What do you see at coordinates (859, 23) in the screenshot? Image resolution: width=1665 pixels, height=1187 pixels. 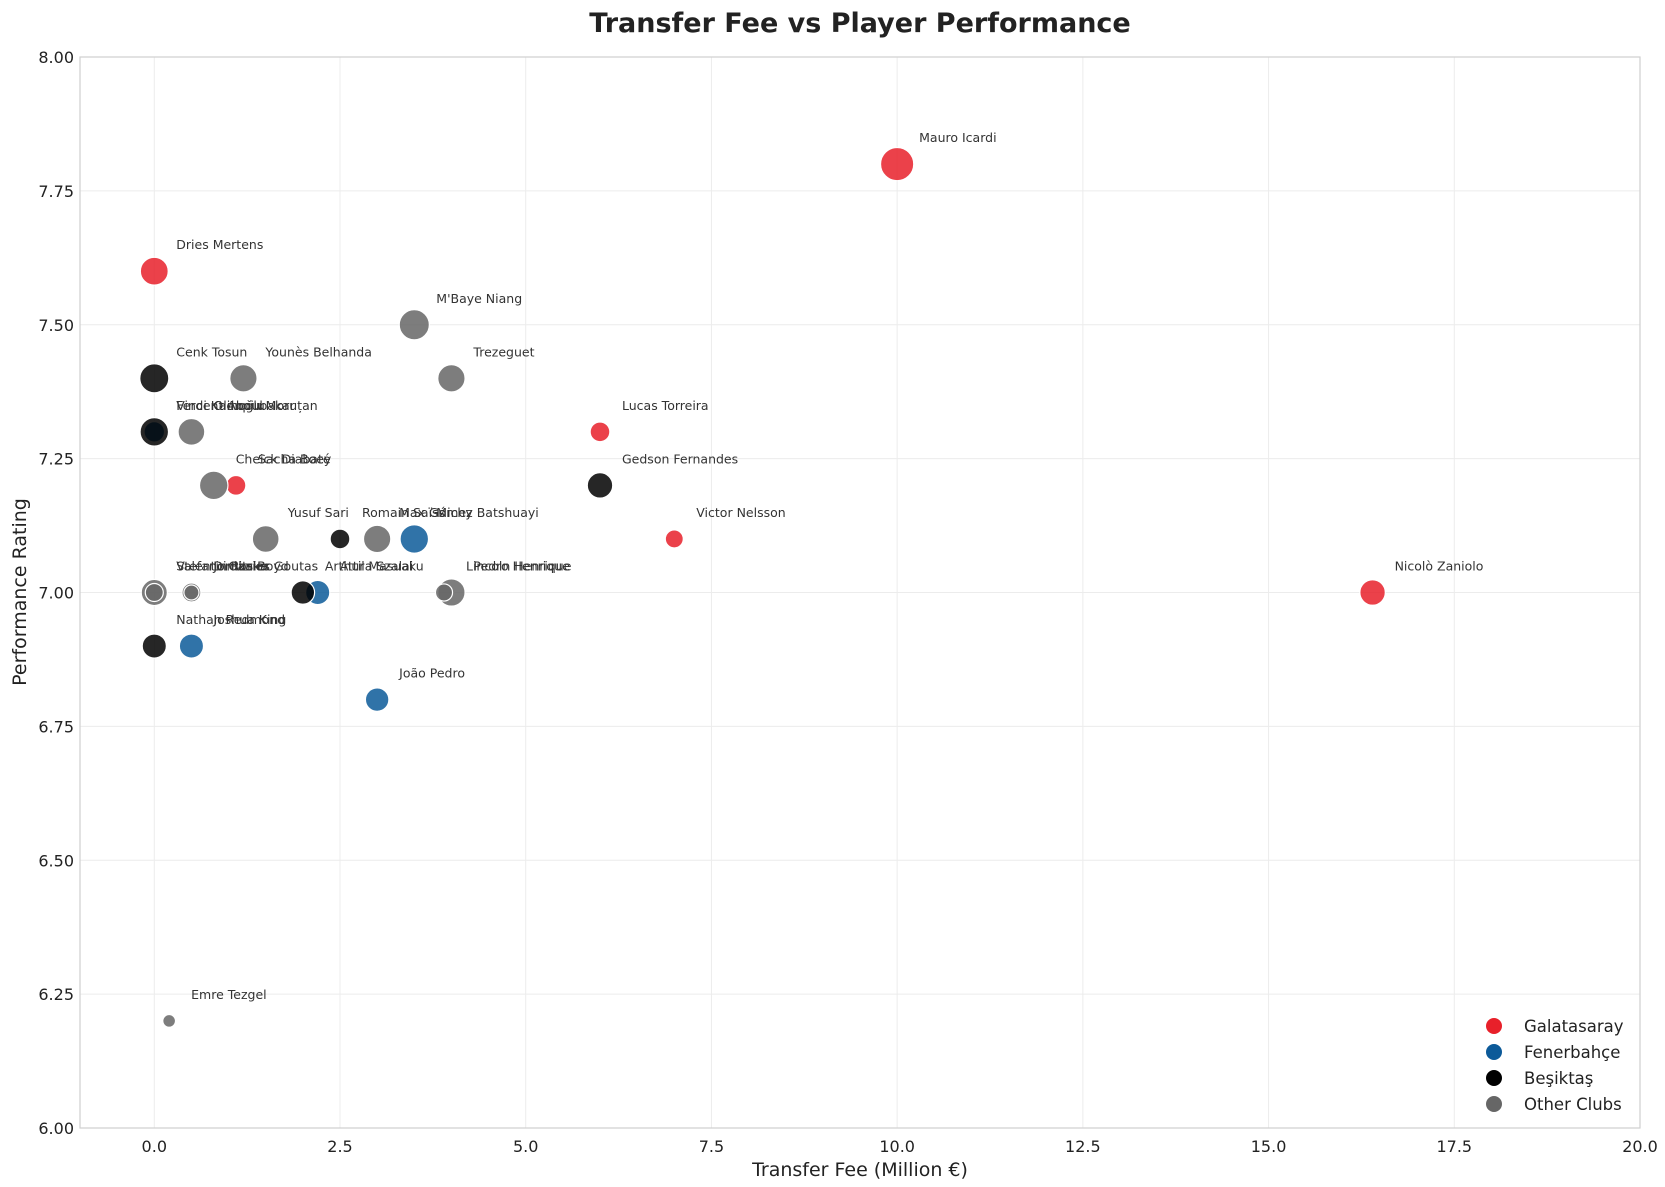 I see `chart-title: Transfer Fee vs Player Performance` at bounding box center [859, 23].